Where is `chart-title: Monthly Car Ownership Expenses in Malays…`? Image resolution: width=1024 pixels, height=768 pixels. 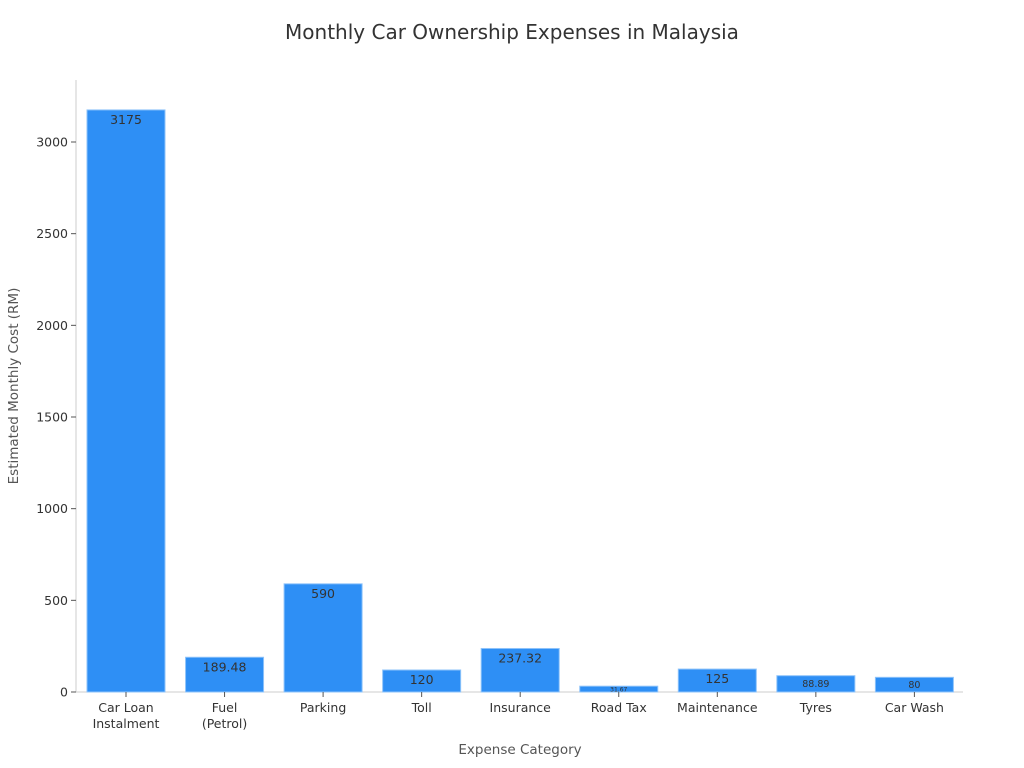
chart-title: Monthly Car Ownership Expenses in Malays… is located at coordinates (512, 32).